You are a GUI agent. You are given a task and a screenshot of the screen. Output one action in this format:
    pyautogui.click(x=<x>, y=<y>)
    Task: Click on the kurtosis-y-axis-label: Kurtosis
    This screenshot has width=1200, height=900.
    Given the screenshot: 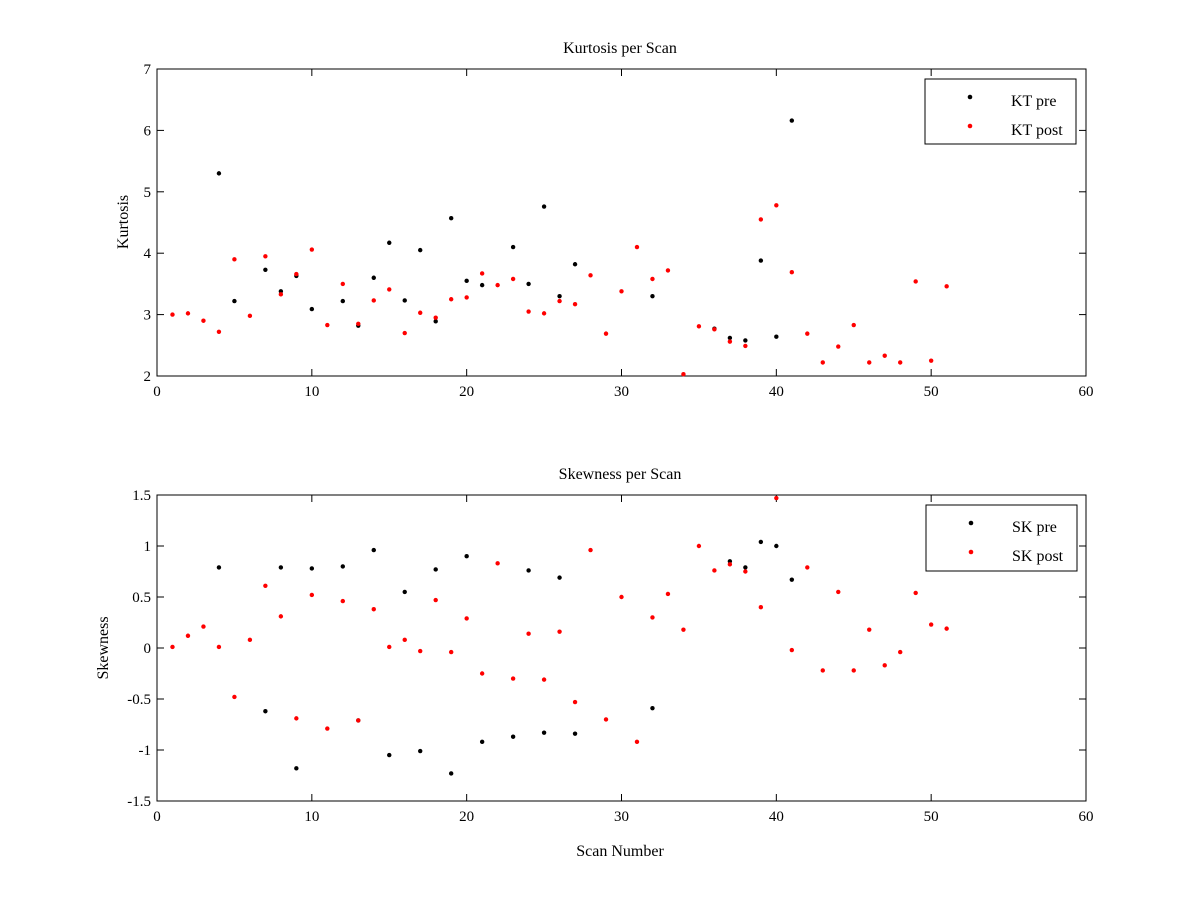 What is the action you would take?
    pyautogui.click(x=123, y=222)
    